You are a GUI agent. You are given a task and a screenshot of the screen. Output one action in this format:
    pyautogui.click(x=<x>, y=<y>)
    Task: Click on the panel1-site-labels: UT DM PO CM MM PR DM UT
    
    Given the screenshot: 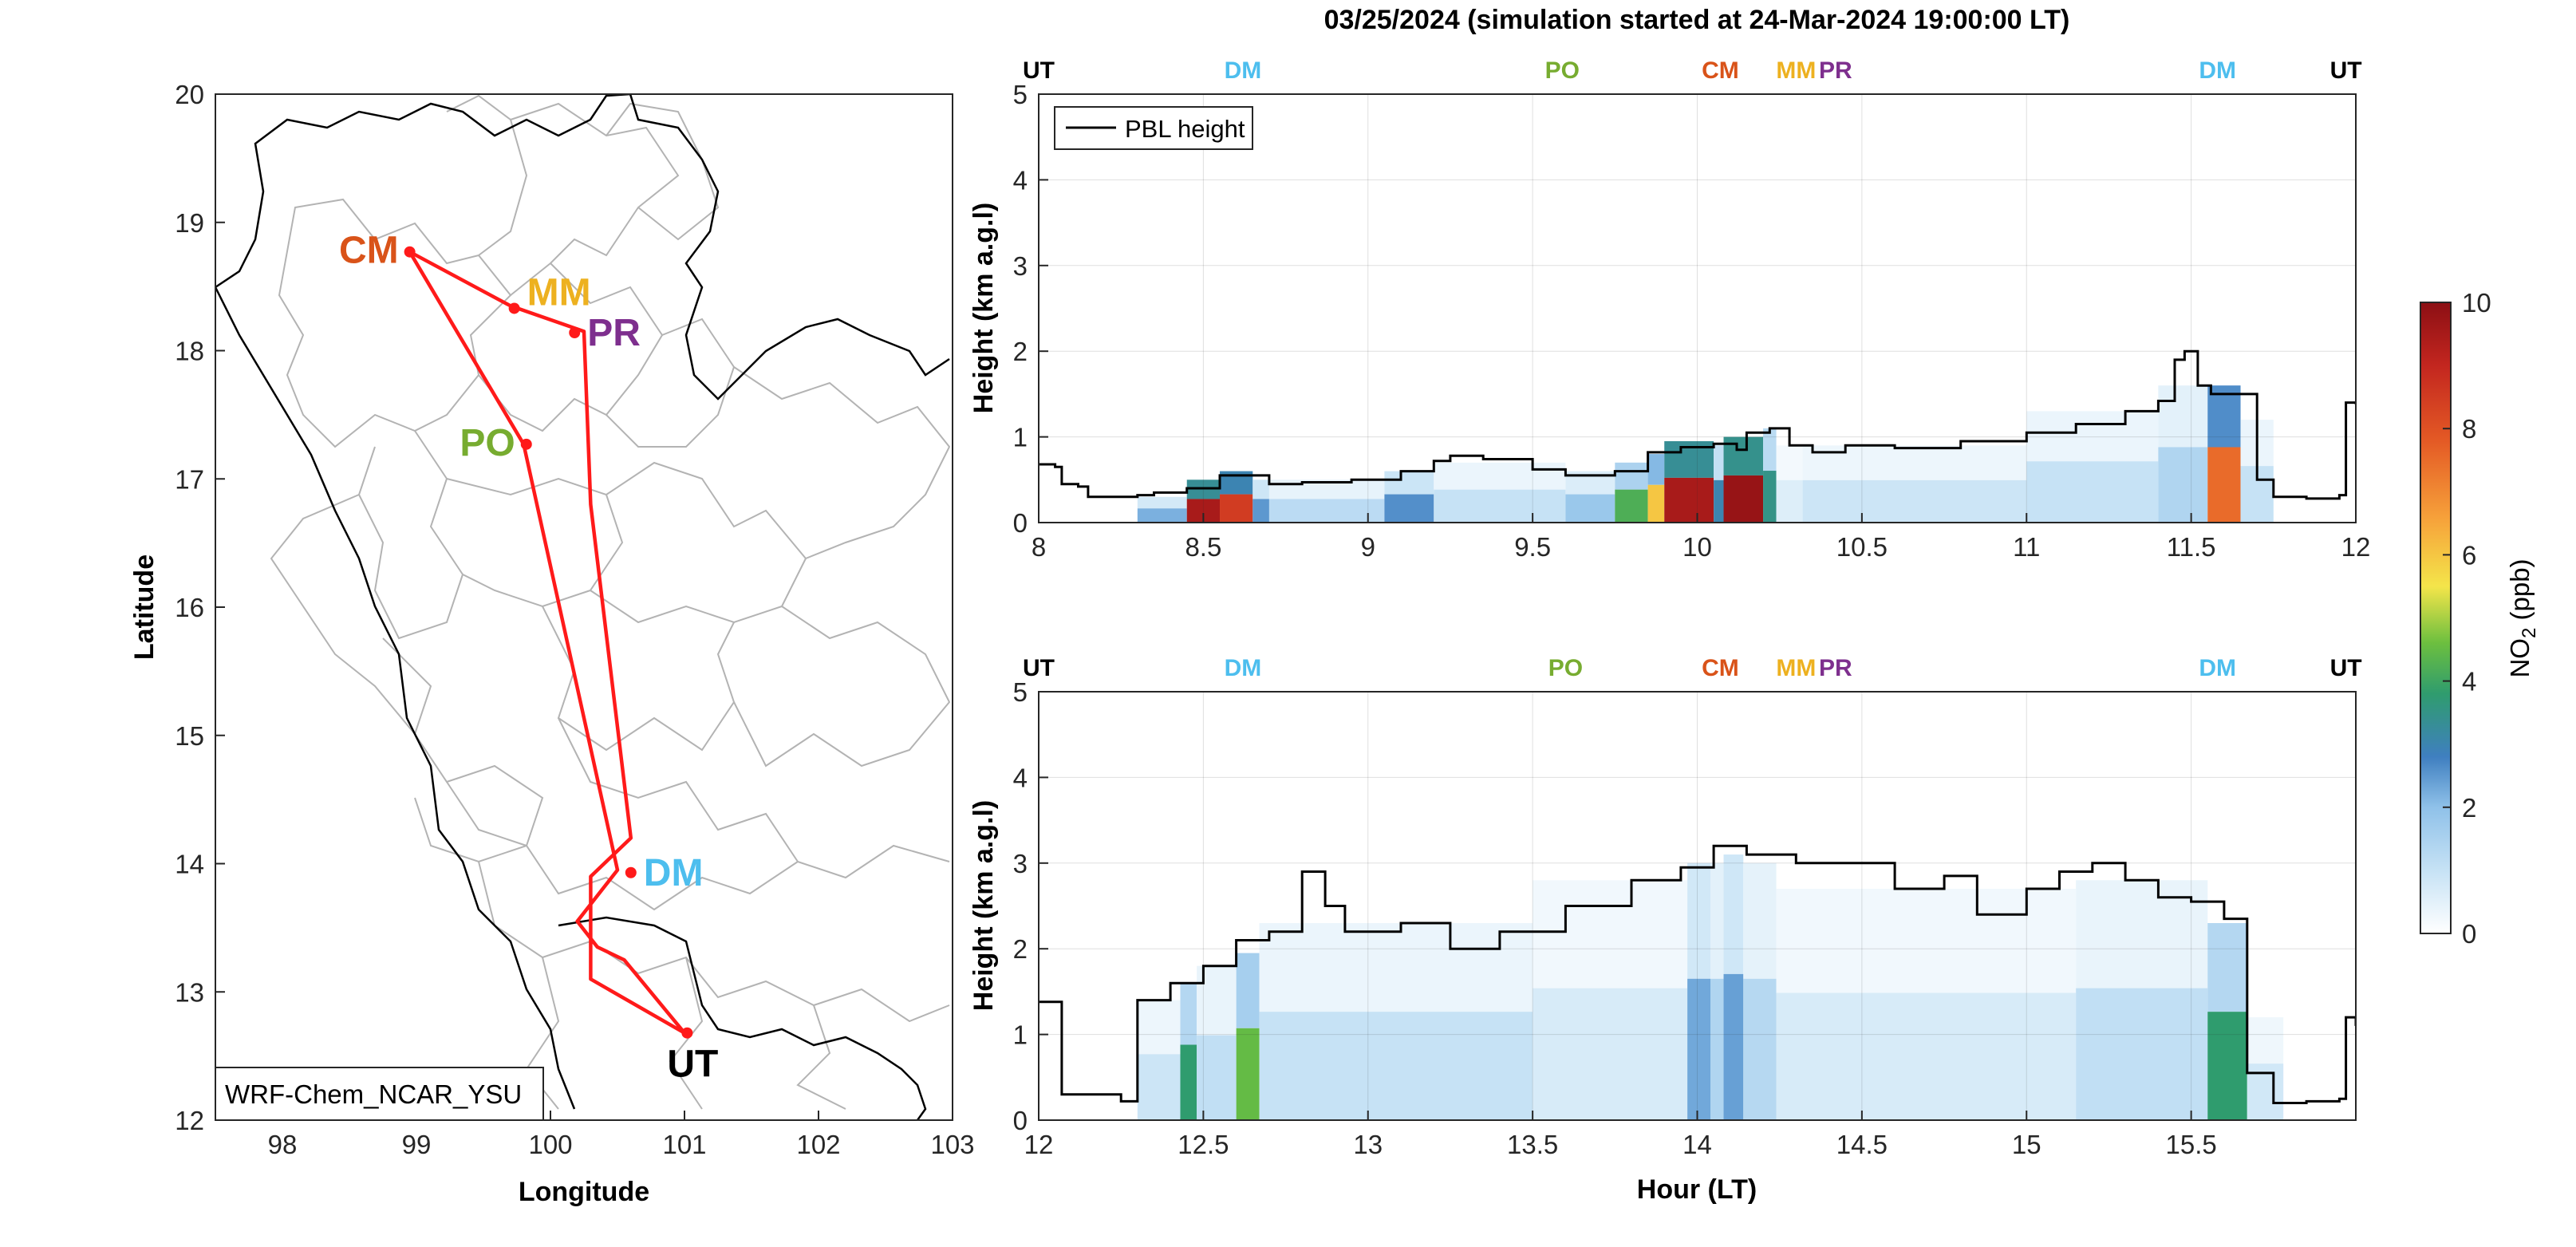 What is the action you would take?
    pyautogui.click(x=1693, y=70)
    